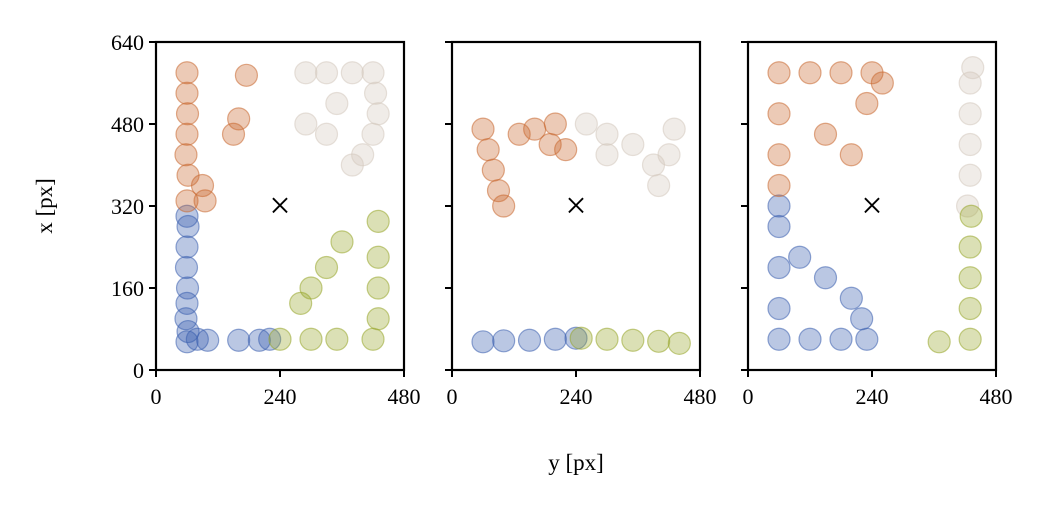 This screenshot has height=507, width=1051. Describe the element at coordinates (127, 124) in the screenshot. I see `y-tick-label: 480` at that location.